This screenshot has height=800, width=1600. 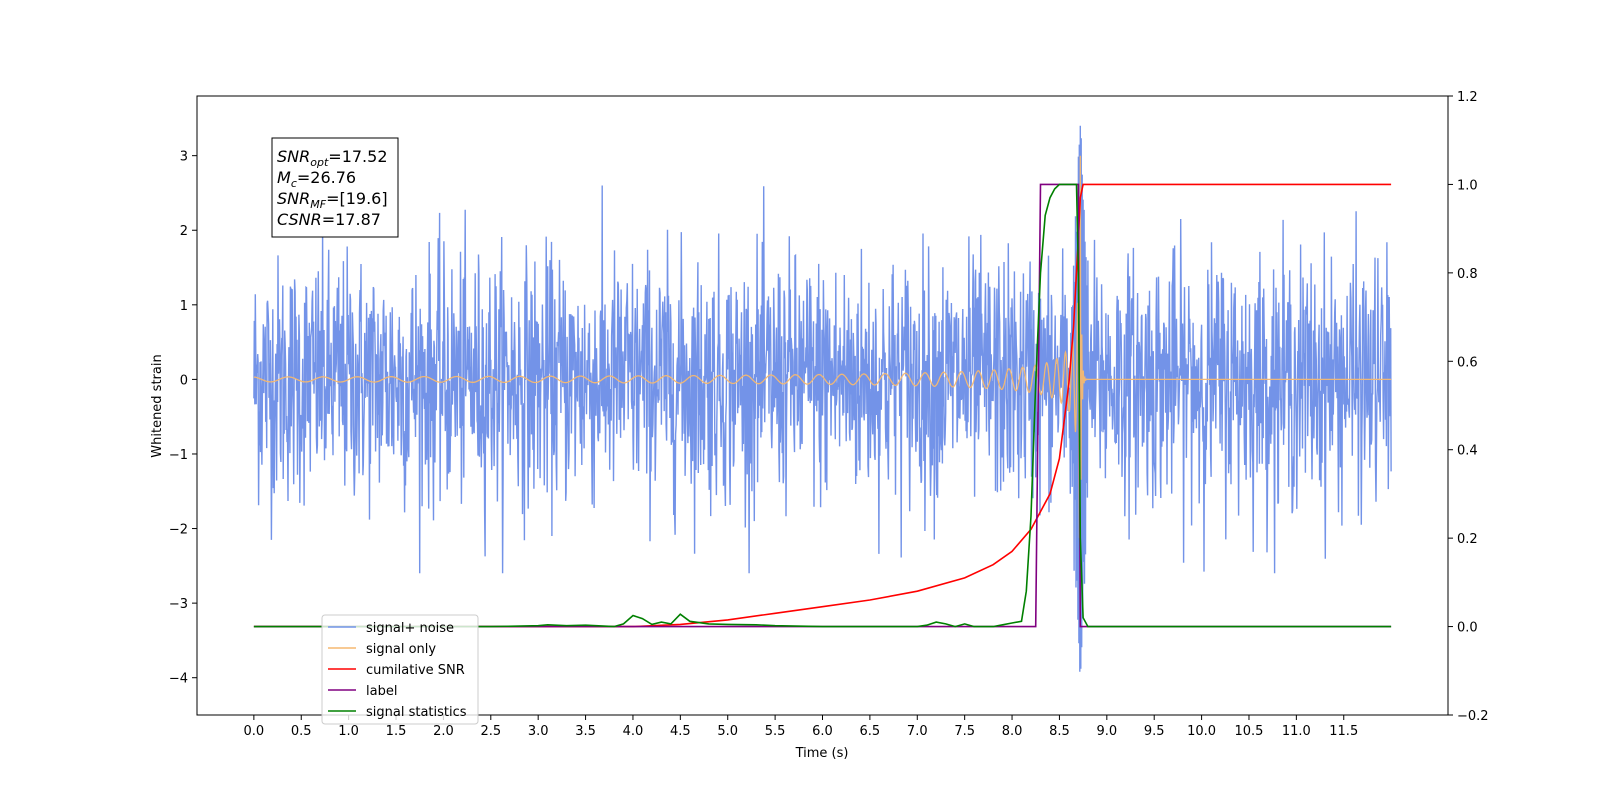 I want to click on x-tick-label: 4.5, so click(x=680, y=731).